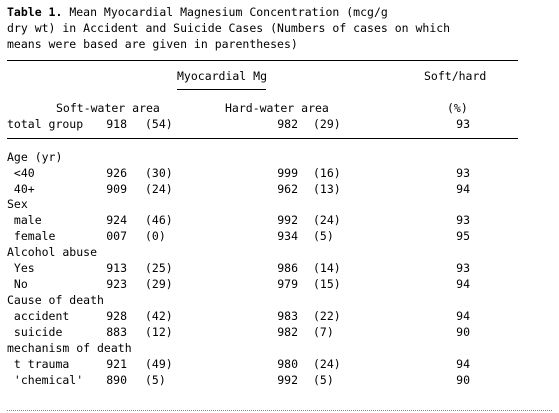 The width and height of the screenshot is (559, 413). What do you see at coordinates (116, 364) in the screenshot?
I see `soft-water-value: 921` at bounding box center [116, 364].